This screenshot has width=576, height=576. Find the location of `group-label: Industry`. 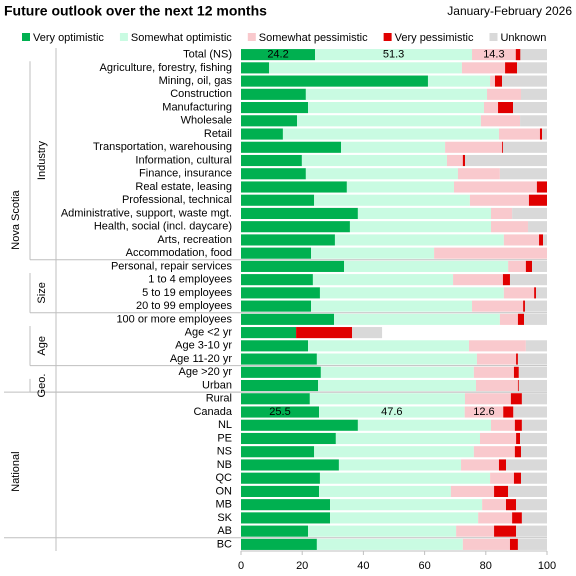

group-label: Industry is located at coordinates (42, 160).